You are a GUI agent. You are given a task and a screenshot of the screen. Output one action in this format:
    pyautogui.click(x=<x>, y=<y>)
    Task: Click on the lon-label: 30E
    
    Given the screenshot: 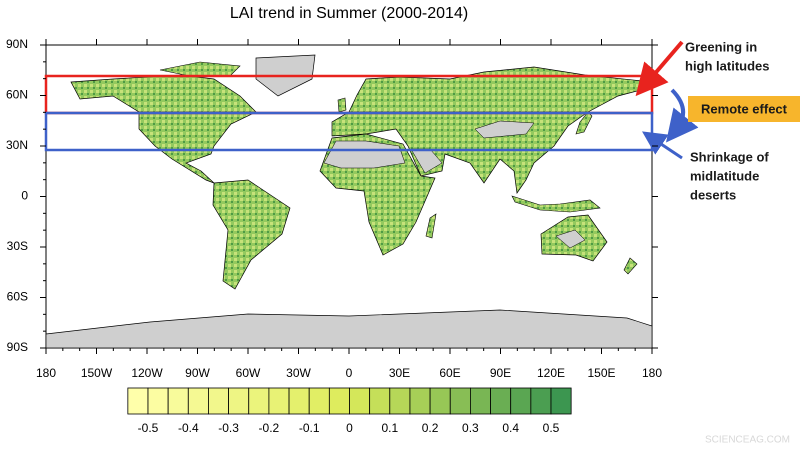 What is the action you would take?
    pyautogui.click(x=399, y=373)
    